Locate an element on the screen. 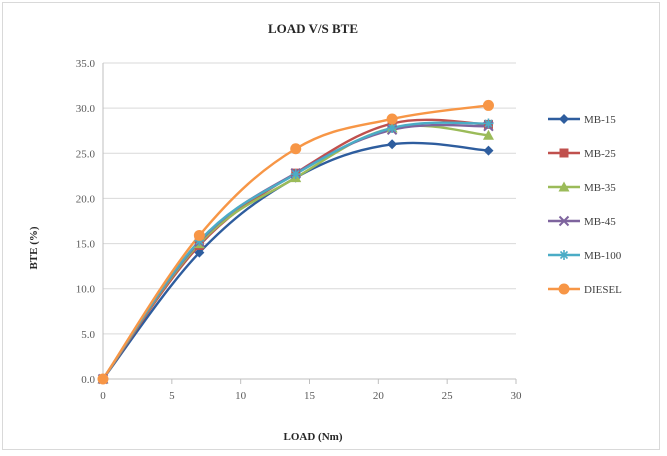 The height and width of the screenshot is (456, 667). chart-title: LOAD V/S BTE is located at coordinates (313, 28).